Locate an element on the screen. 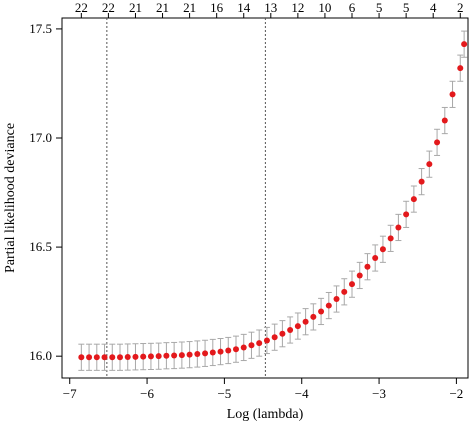 Image resolution: width=474 pixels, height=426 pixels. x-axis-title: Log (lambda) is located at coordinates (265, 414).